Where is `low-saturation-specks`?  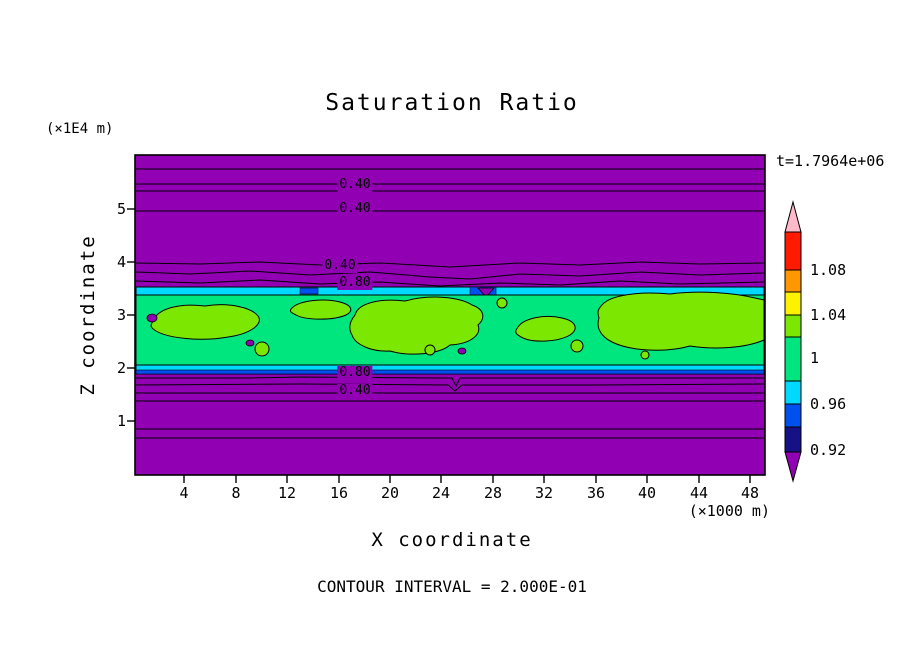 low-saturation-specks is located at coordinates (306, 334).